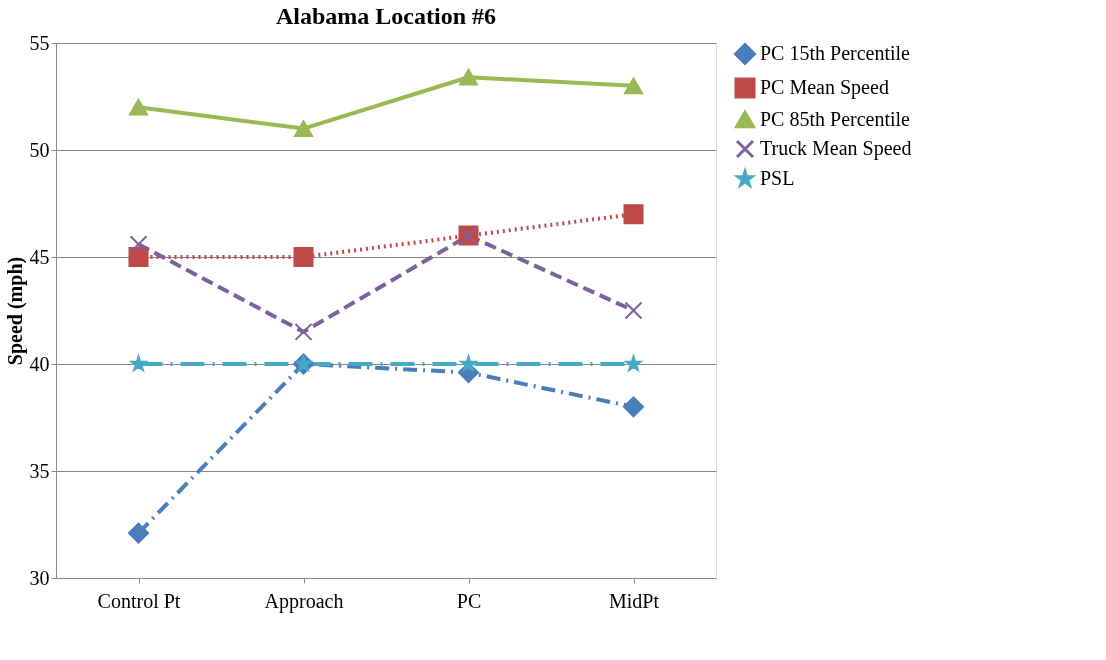 This screenshot has height=660, width=1106. I want to click on y-tick-label: 35, so click(39, 470).